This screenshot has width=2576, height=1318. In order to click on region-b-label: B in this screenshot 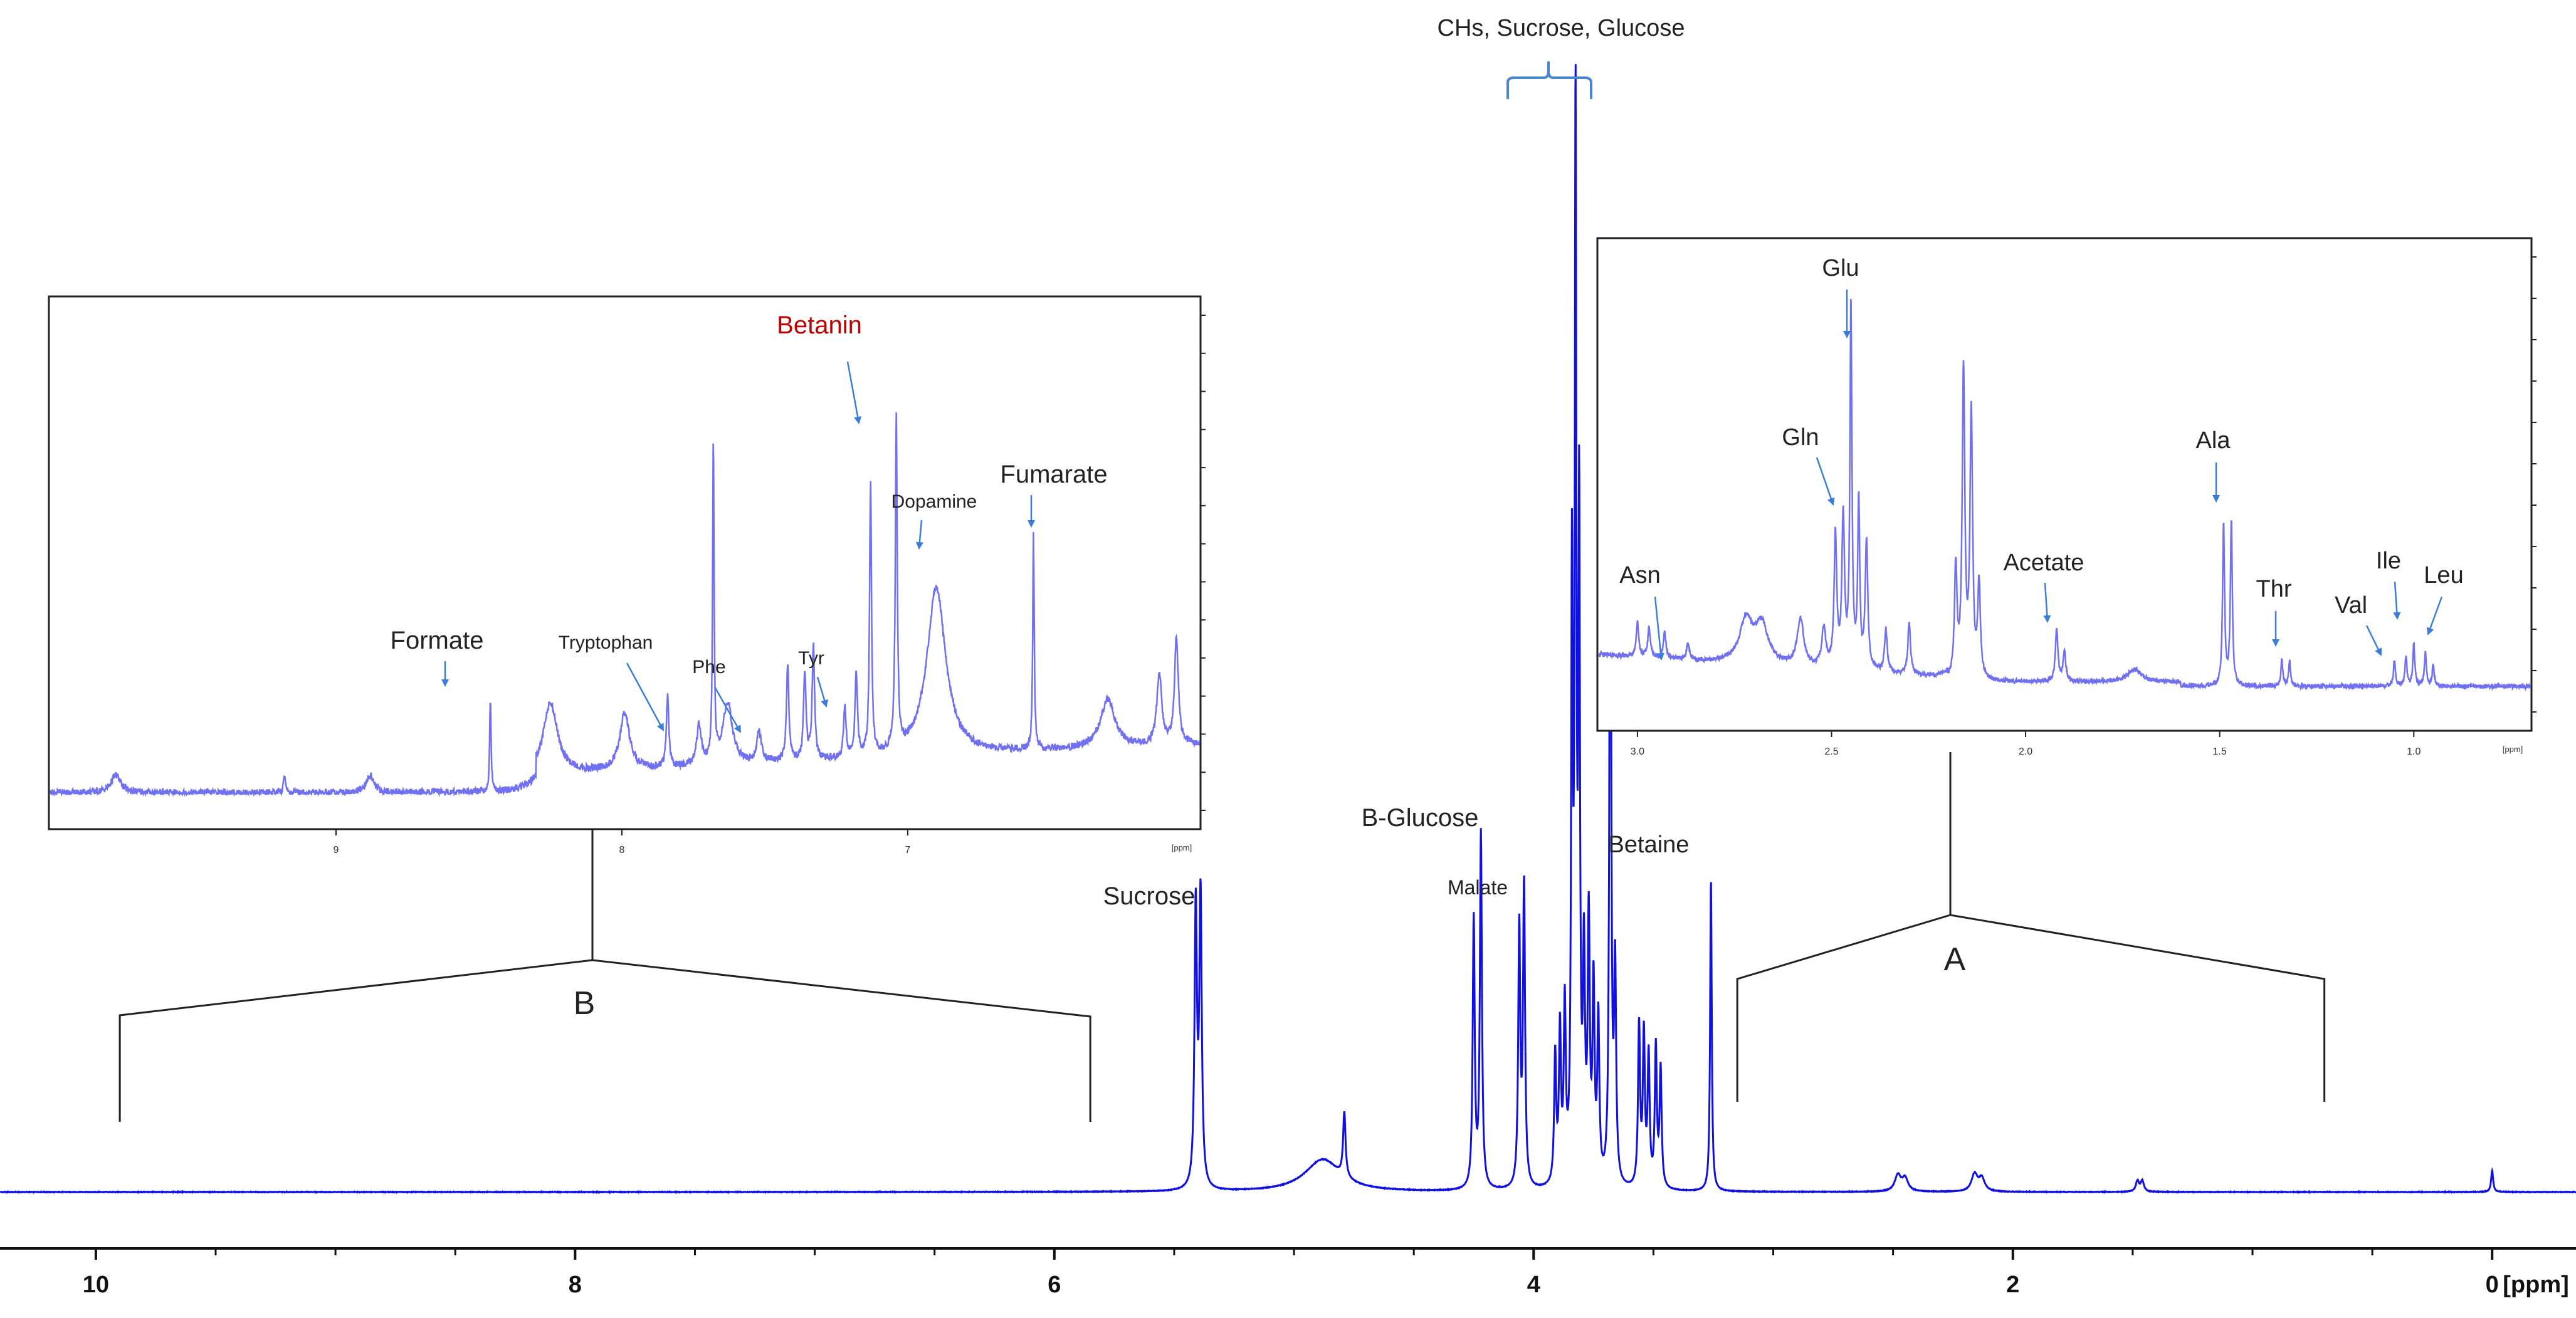, I will do `click(585, 1004)`.